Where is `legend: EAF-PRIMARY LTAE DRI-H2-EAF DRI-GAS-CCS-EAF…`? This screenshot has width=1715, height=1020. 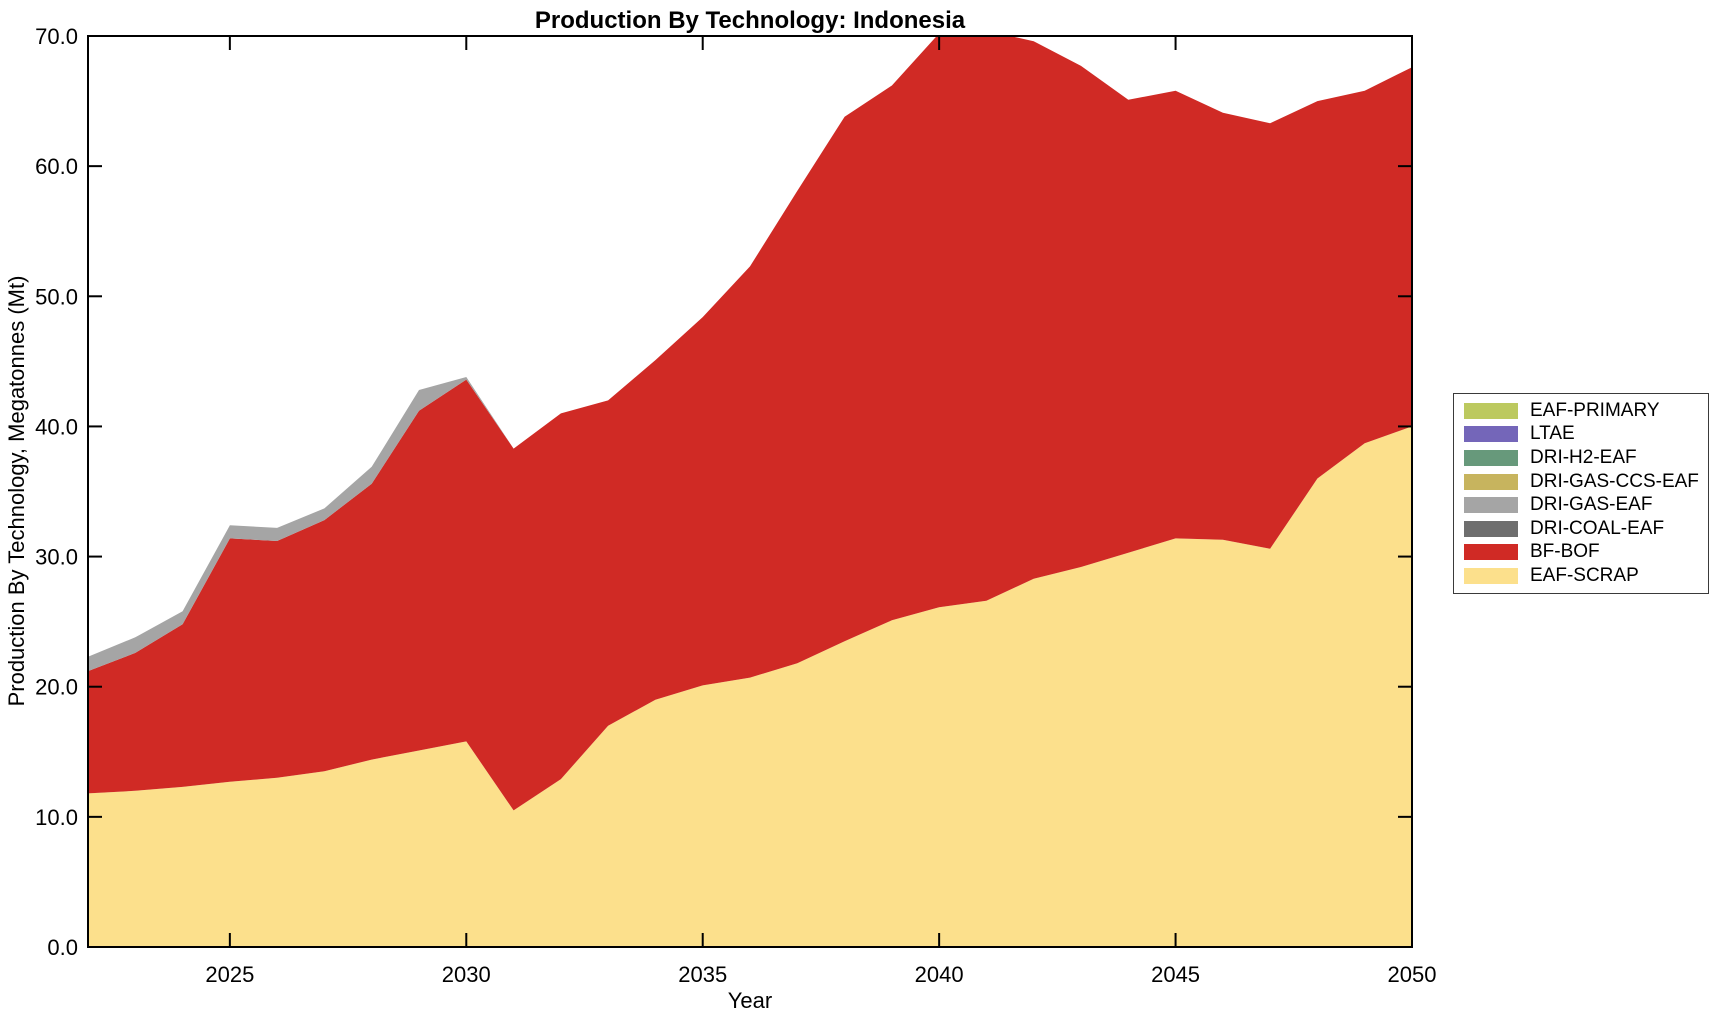 legend: EAF-PRIMARY LTAE DRI-H2-EAF DRI-GAS-CCS-EAF… is located at coordinates (1581, 493).